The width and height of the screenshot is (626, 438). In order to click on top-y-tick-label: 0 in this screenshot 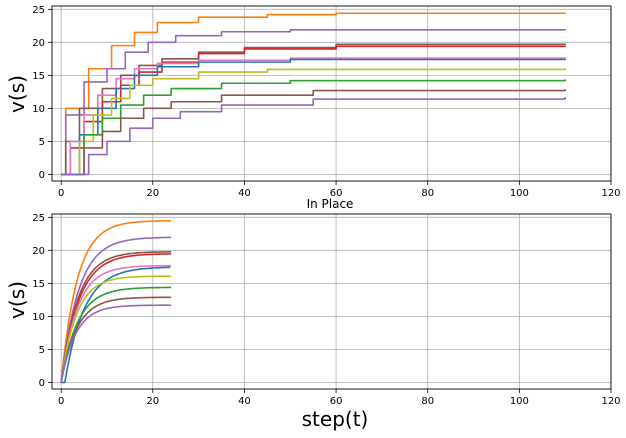, I will do `click(42, 175)`.